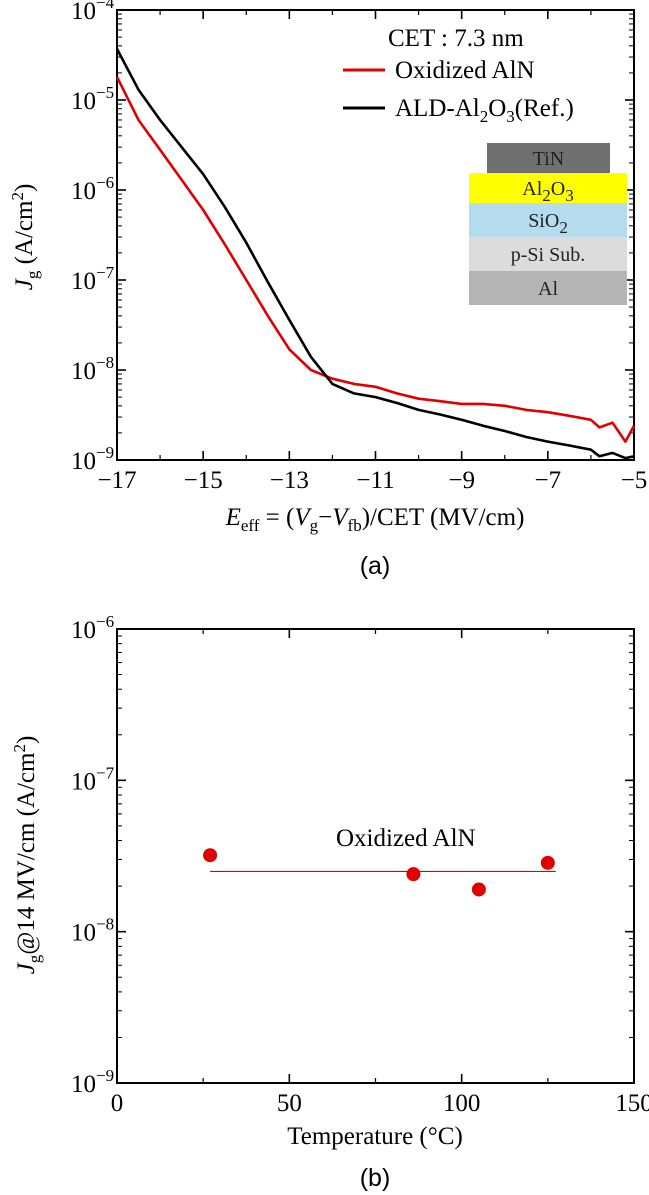  I want to click on panel-b-y-axis-label: Jg@14 MV/cm (A/cm2), so click(27, 855).